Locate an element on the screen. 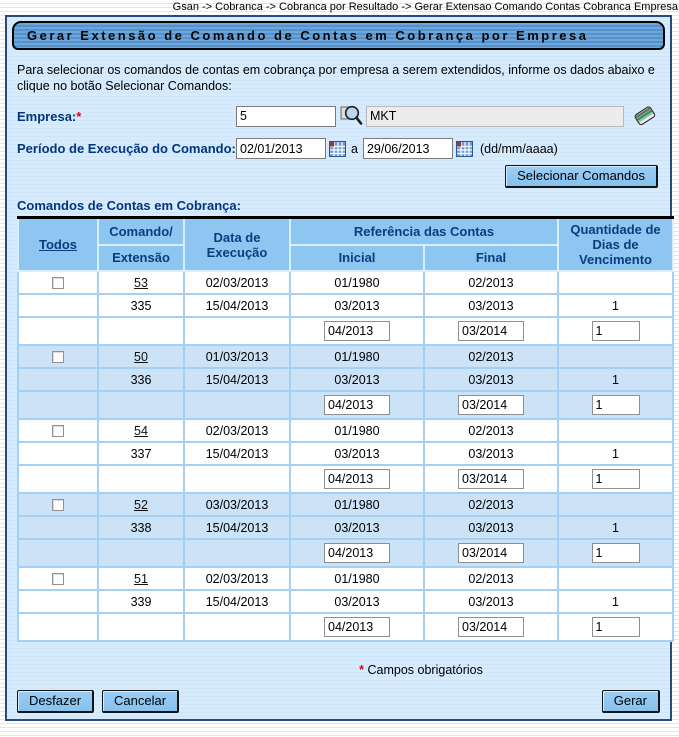  comando-link: 52 is located at coordinates (141, 504).